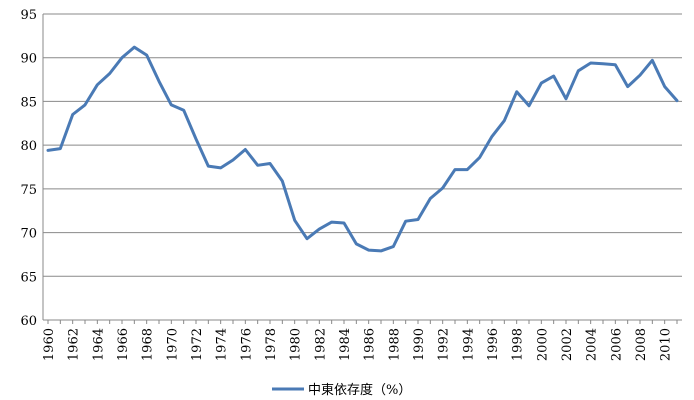  Describe the element at coordinates (148, 344) in the screenshot. I see `x-tick-label-1968: 1968` at that location.